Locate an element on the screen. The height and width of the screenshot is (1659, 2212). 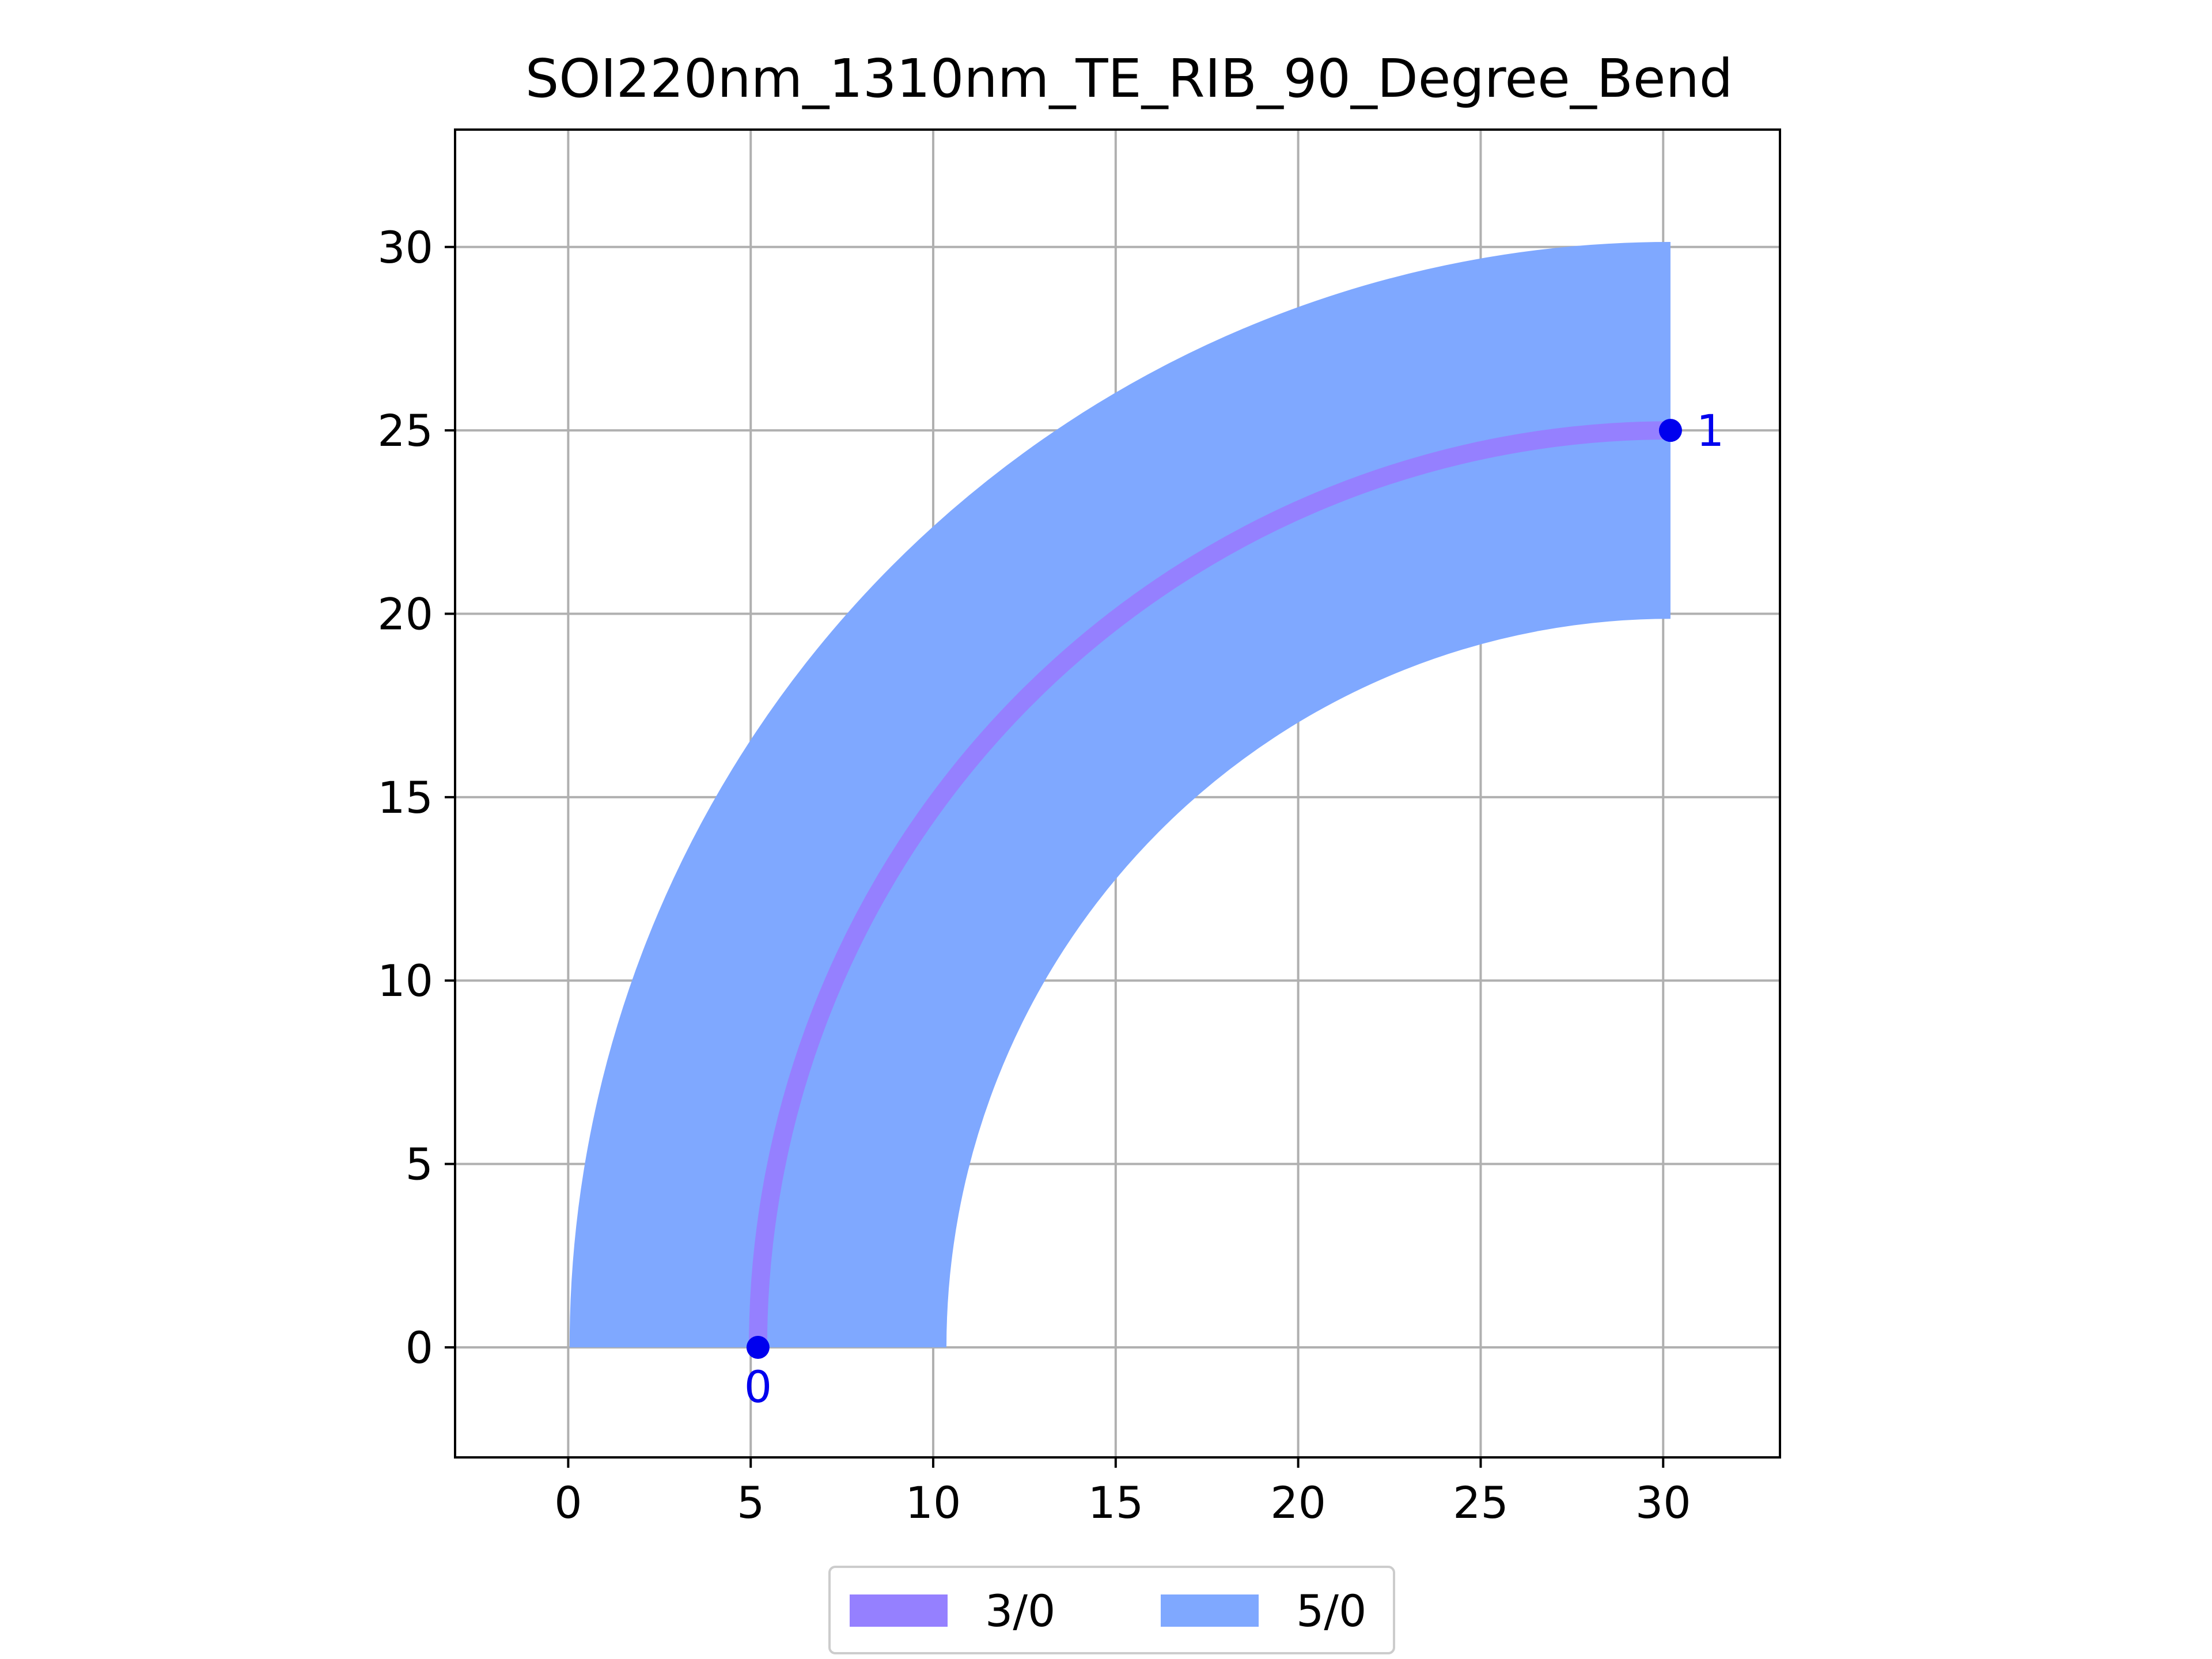
y-tick-label: 30 is located at coordinates (405, 247).